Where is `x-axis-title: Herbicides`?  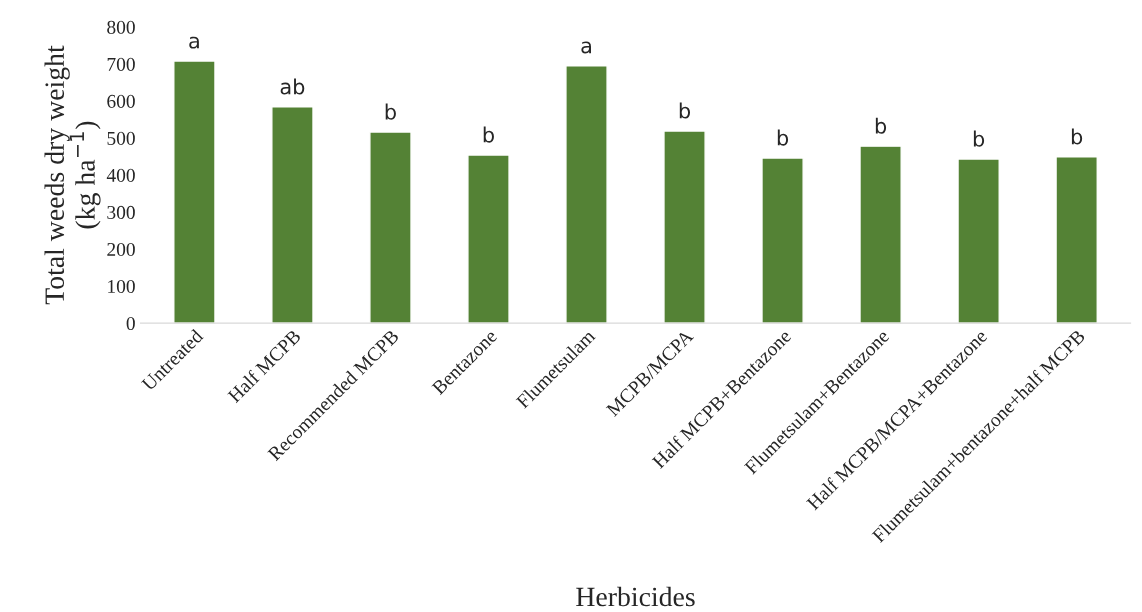
x-axis-title: Herbicides is located at coordinates (635, 596).